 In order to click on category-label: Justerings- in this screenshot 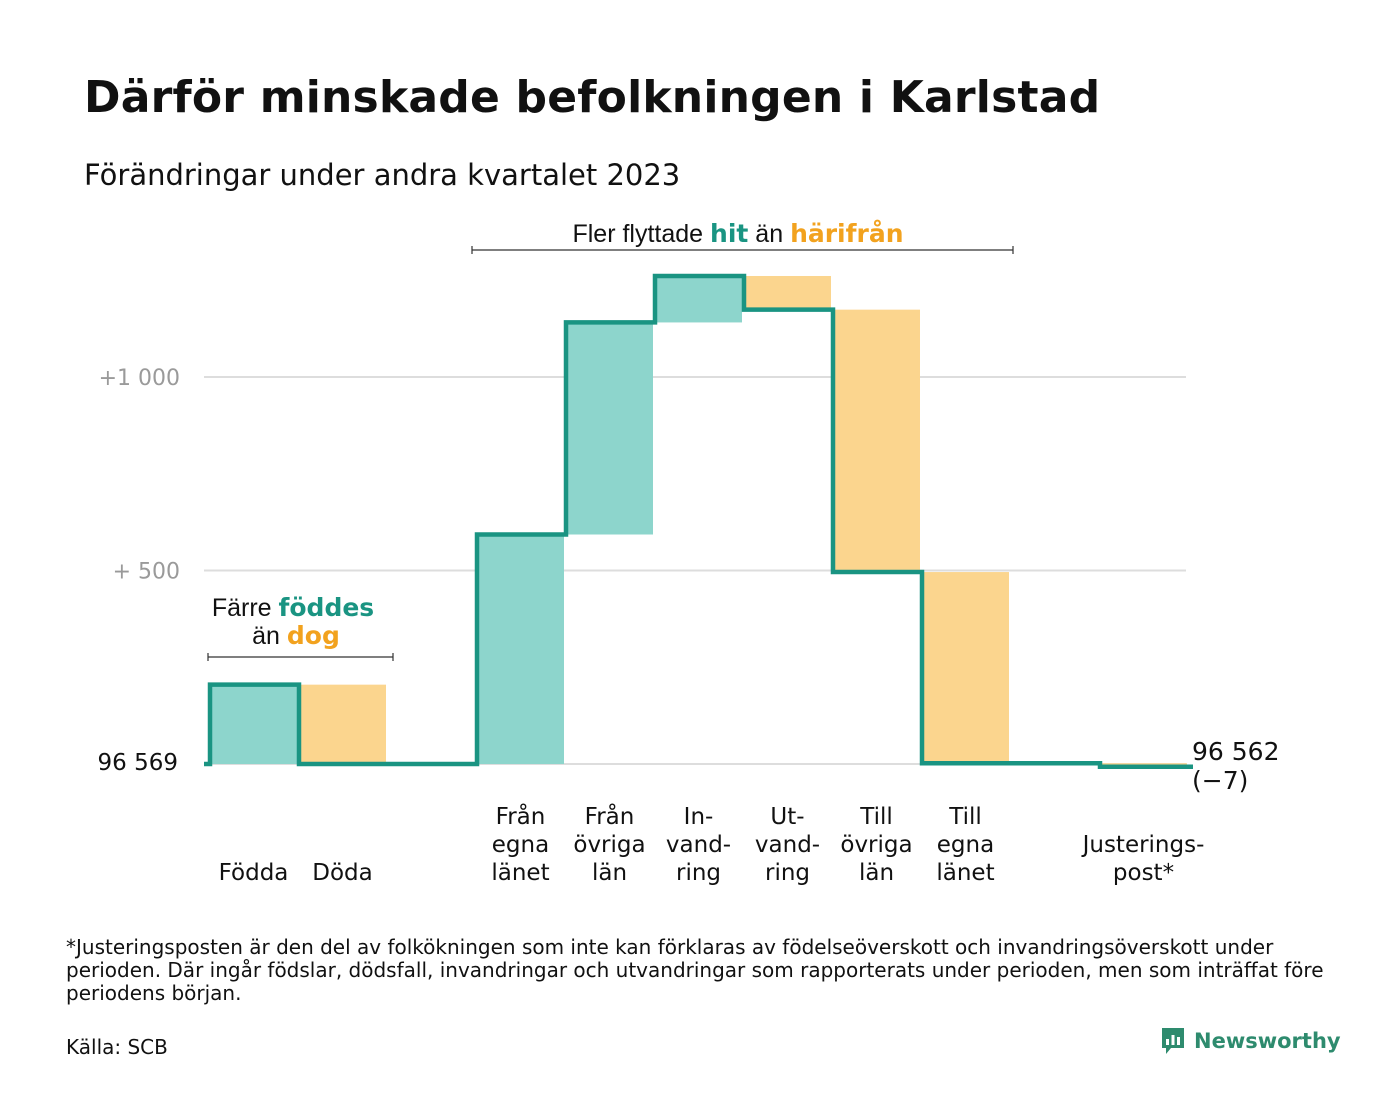, I will do `click(1143, 845)`.